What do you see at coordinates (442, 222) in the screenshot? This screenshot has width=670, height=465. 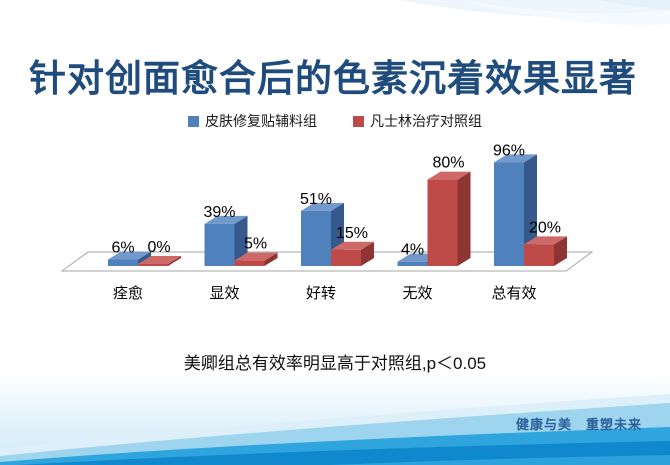 I see `red-bar-3-front` at bounding box center [442, 222].